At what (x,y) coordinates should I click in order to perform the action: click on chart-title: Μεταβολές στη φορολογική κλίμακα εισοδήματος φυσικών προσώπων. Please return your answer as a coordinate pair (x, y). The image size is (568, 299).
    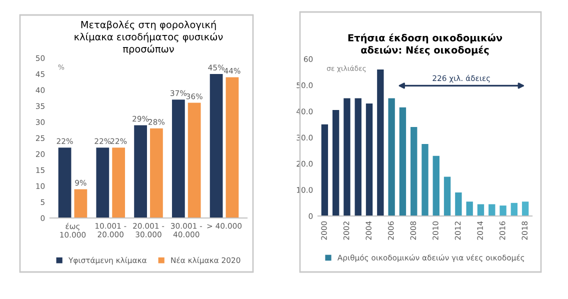
    Looking at the image, I should click on (148, 37).